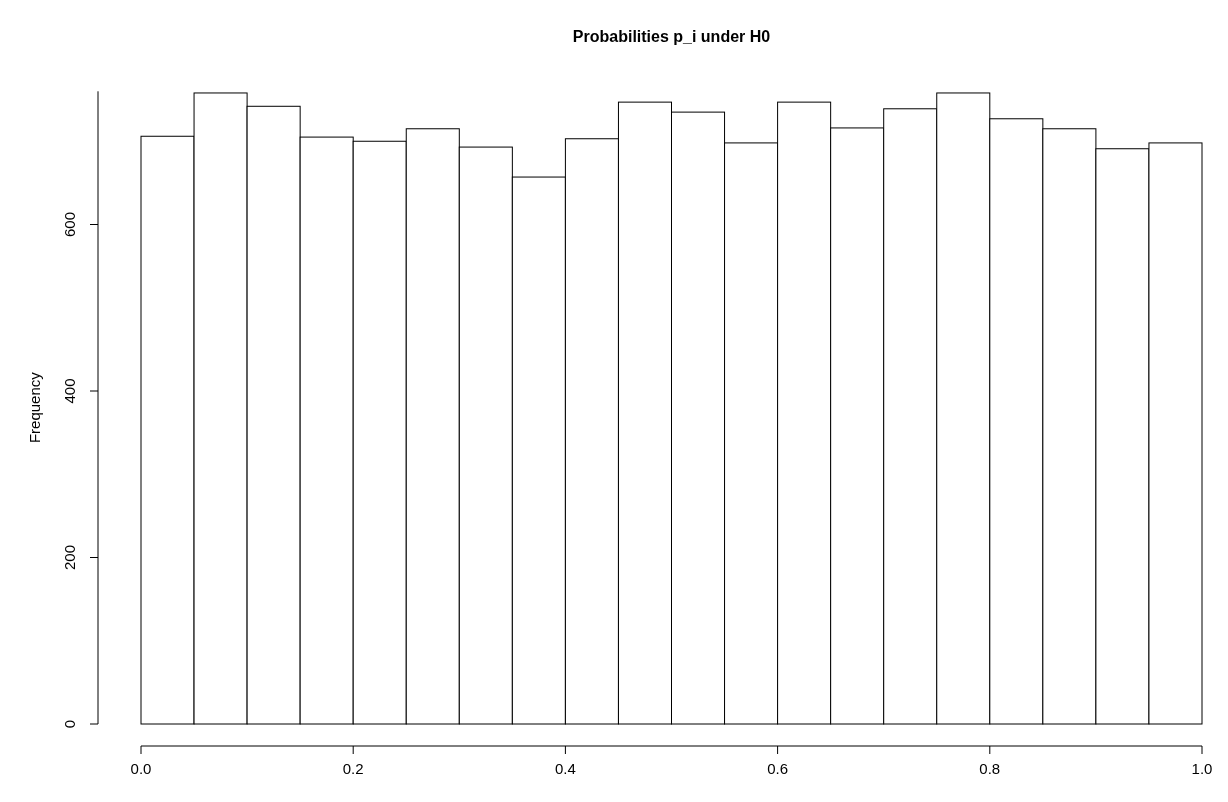 The width and height of the screenshot is (1228, 802). Describe the element at coordinates (353, 768) in the screenshot. I see `x-tick-label: 0.2` at that location.